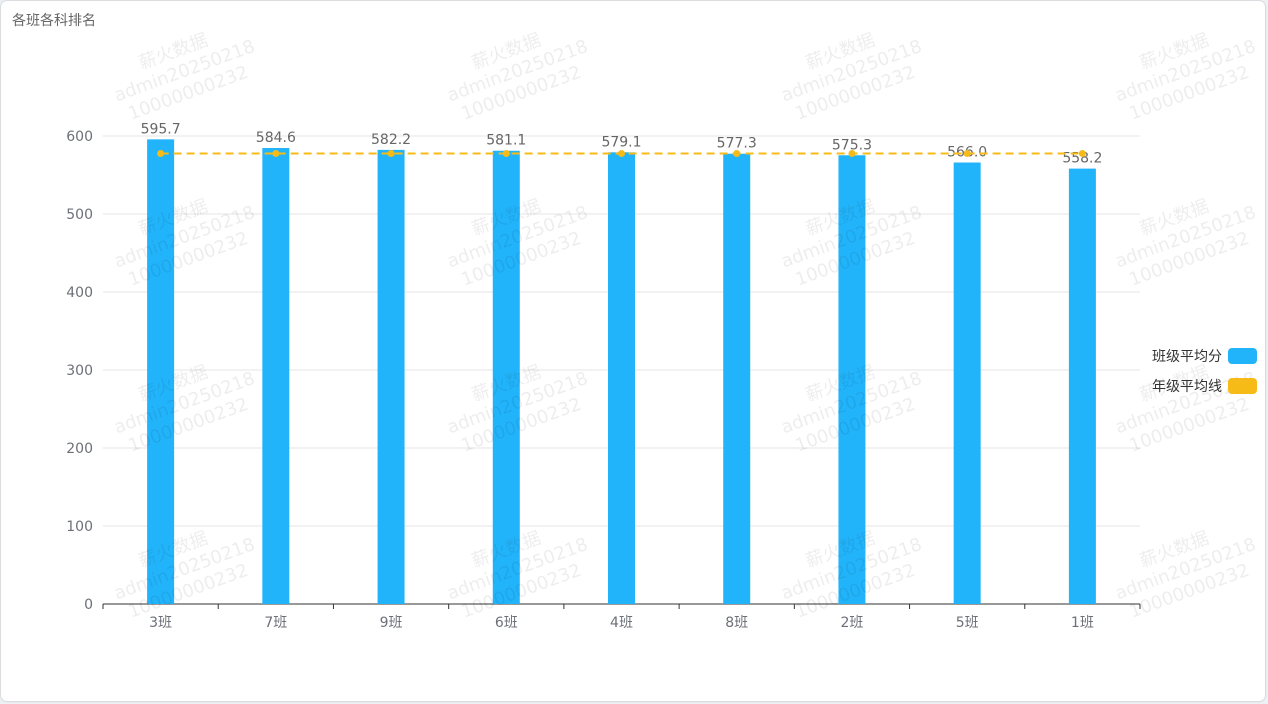  What do you see at coordinates (506, 623) in the screenshot?
I see `x-tick-label: 6班` at bounding box center [506, 623].